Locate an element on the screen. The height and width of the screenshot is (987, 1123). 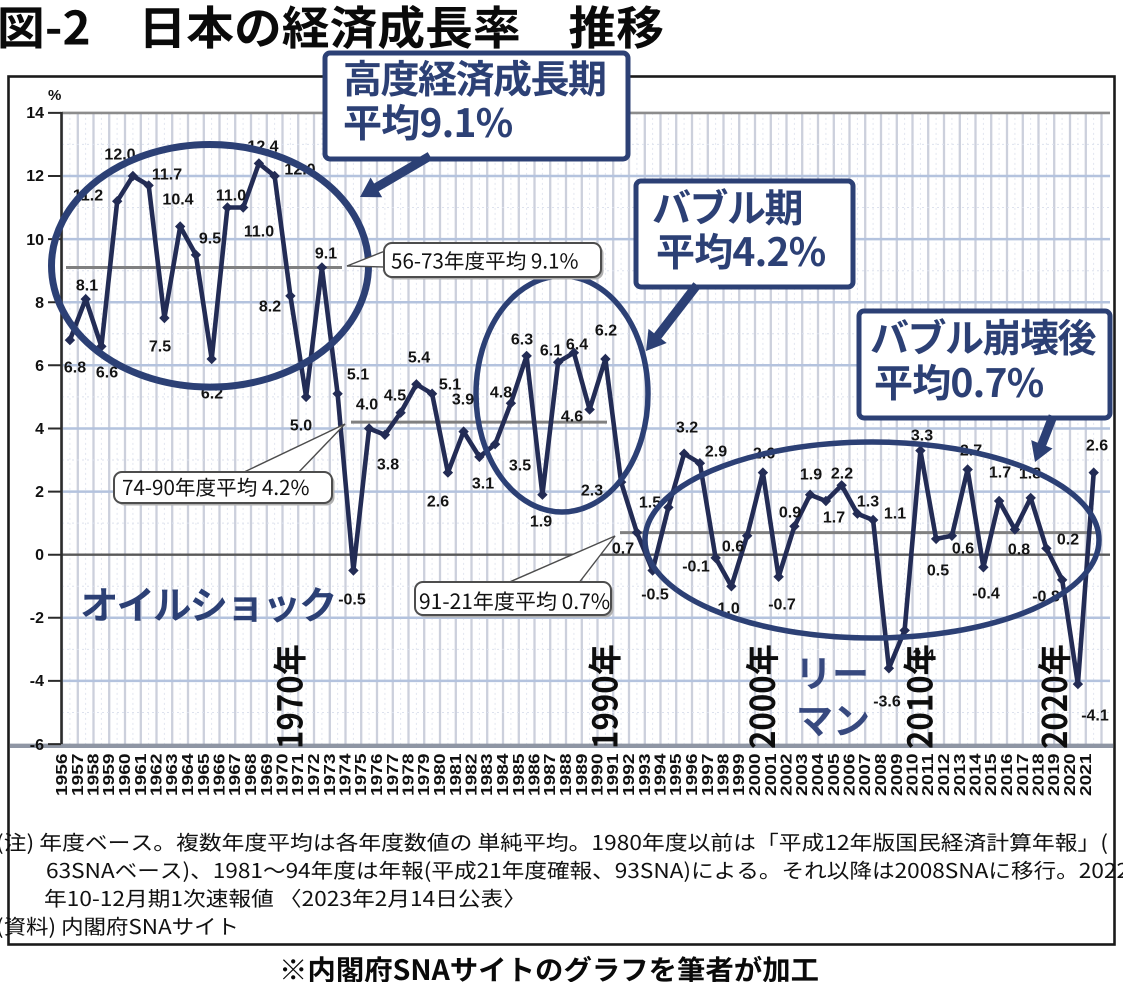
svg-text: 4 is located at coordinates (39, 429).